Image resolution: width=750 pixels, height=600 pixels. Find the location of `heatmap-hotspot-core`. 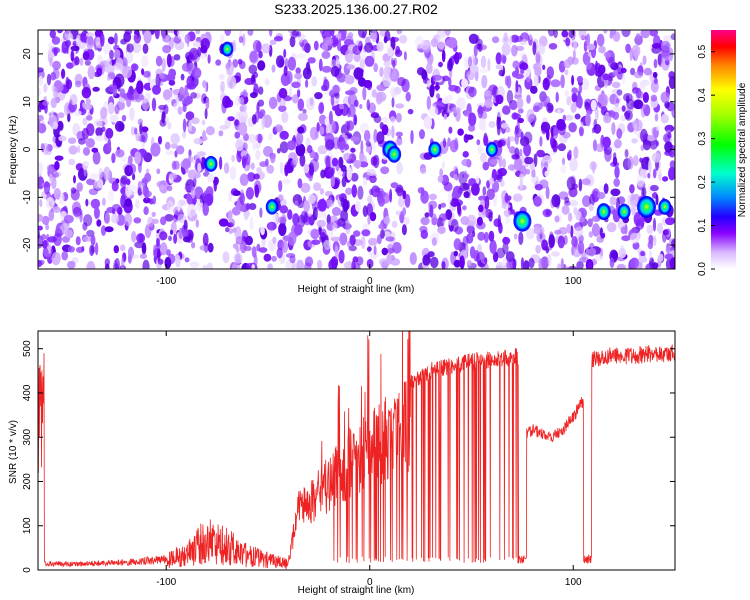

heatmap-hotspot-core is located at coordinates (227, 49).